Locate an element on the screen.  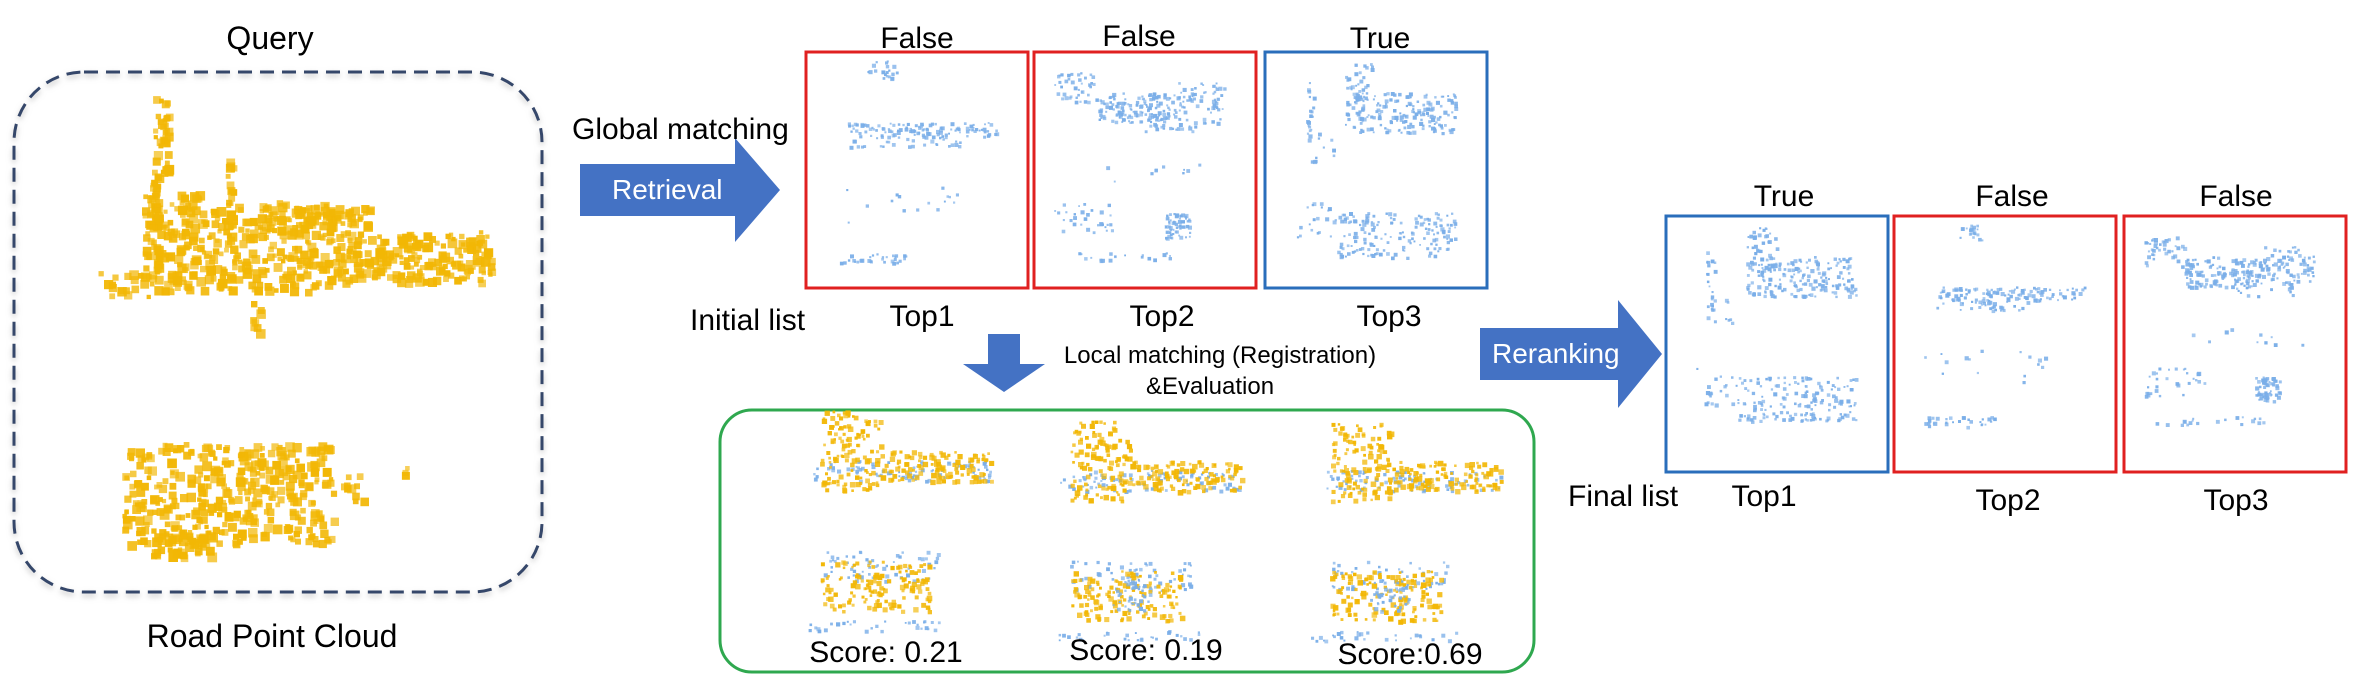
initial-top1-frame is located at coordinates (917, 170).